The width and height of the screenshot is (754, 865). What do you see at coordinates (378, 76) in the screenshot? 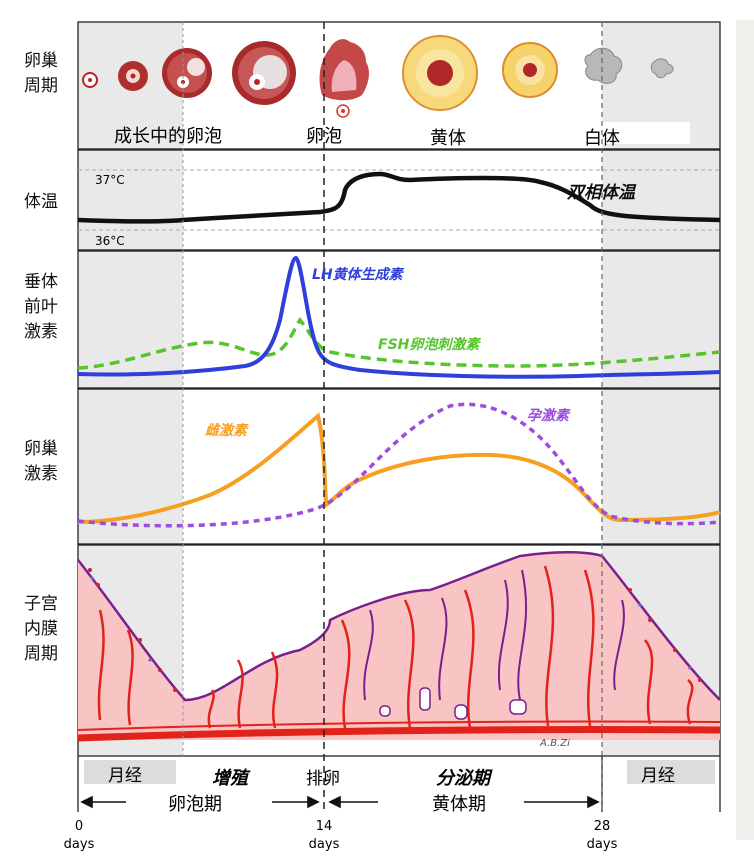
I see `ovary-follicle-stages` at bounding box center [378, 76].